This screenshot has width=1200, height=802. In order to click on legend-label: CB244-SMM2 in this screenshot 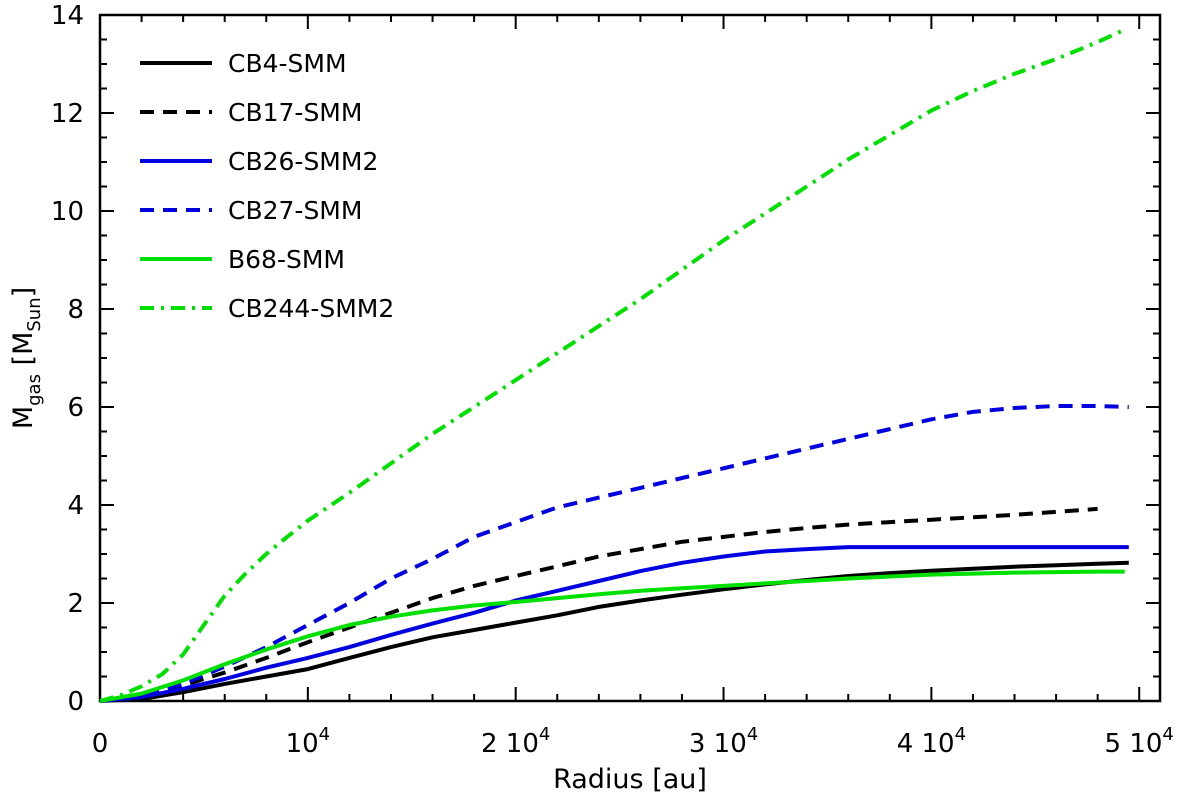, I will do `click(311, 308)`.